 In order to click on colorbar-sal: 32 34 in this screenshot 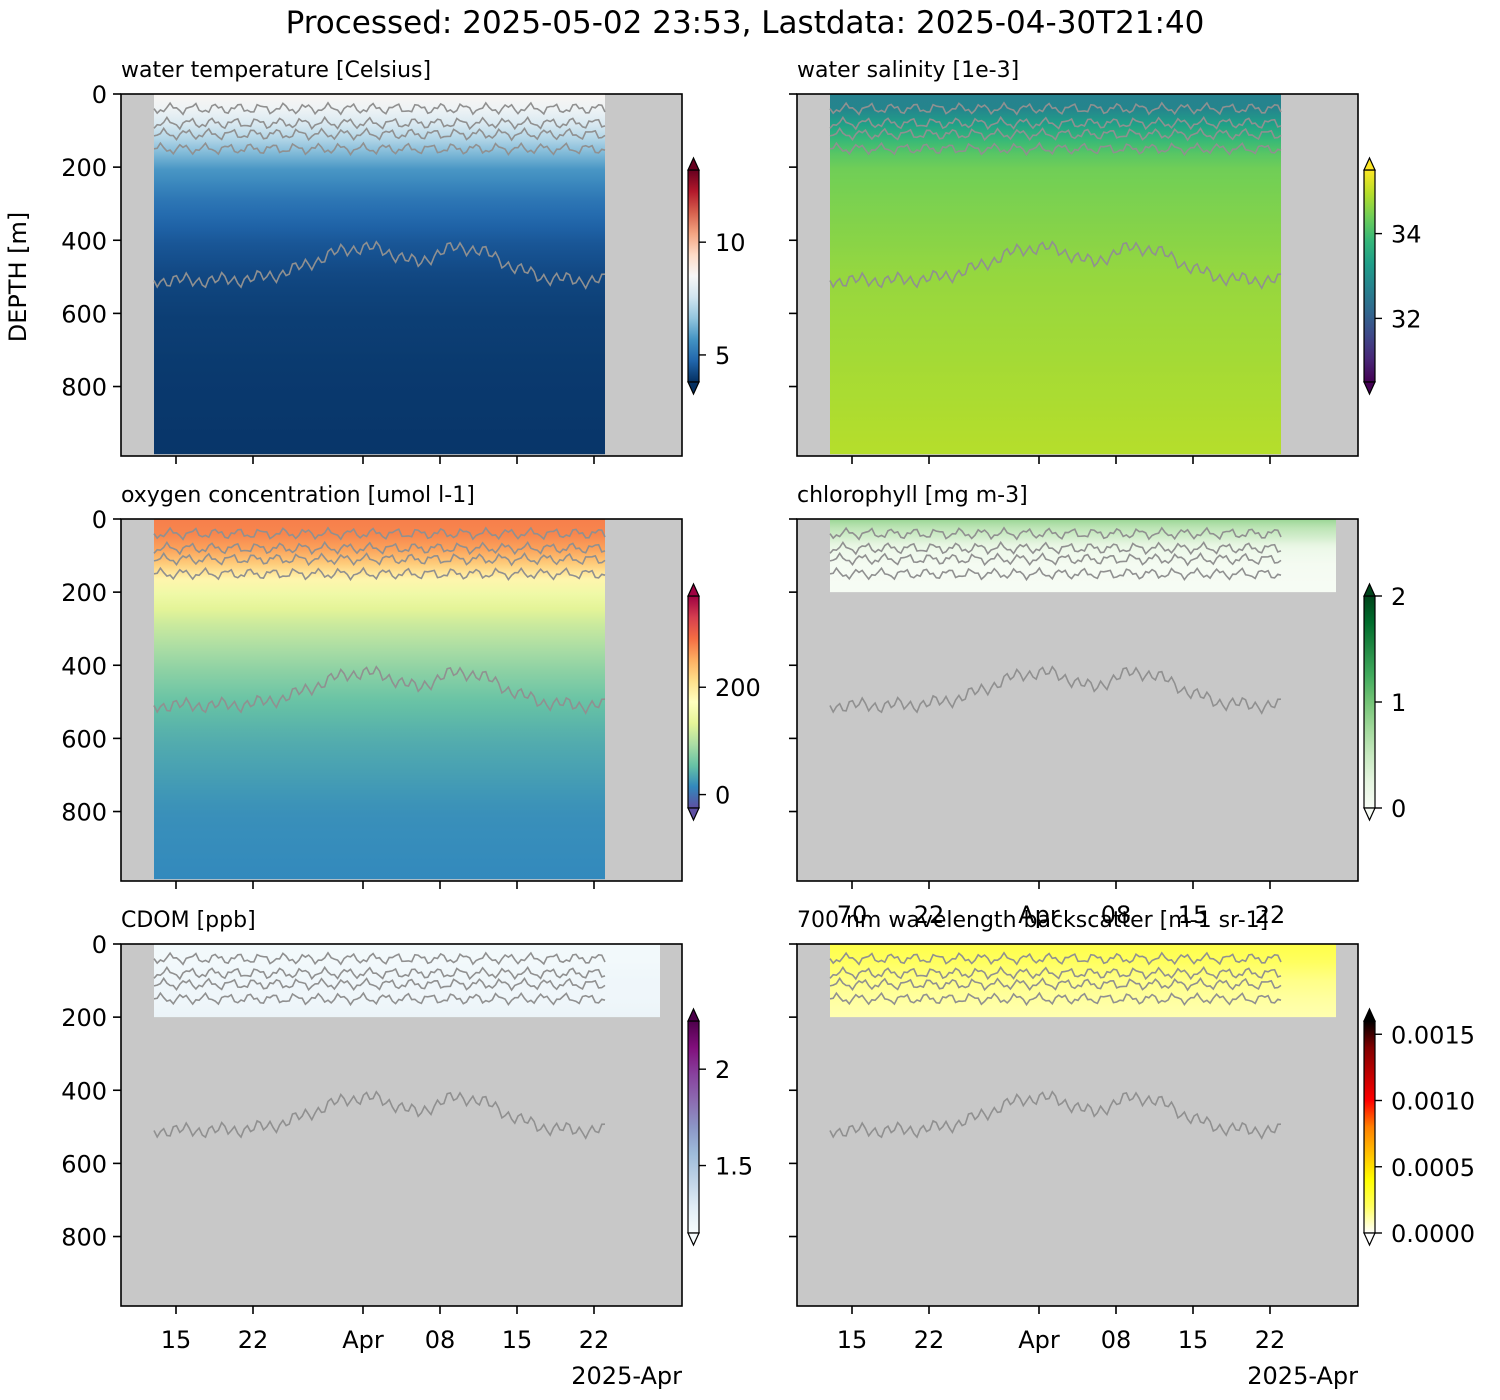, I will do `click(1392, 276)`.